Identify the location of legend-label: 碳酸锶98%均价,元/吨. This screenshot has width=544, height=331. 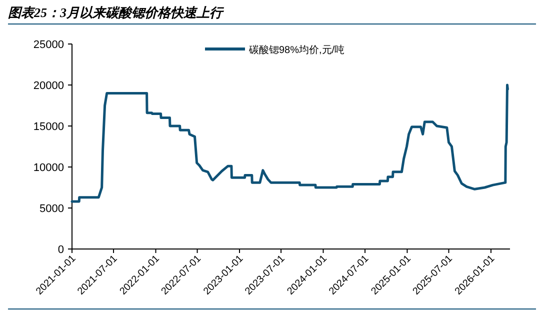
(296, 50).